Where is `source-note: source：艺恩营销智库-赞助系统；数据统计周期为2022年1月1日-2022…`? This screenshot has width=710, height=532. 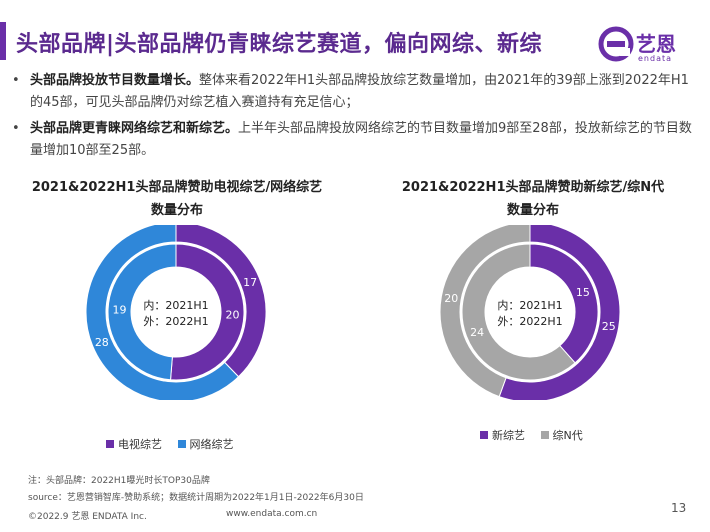
source-note: source：艺恩营销智库-赞助系统；数据统计周期为2022年1月1日-2022… is located at coordinates (196, 498).